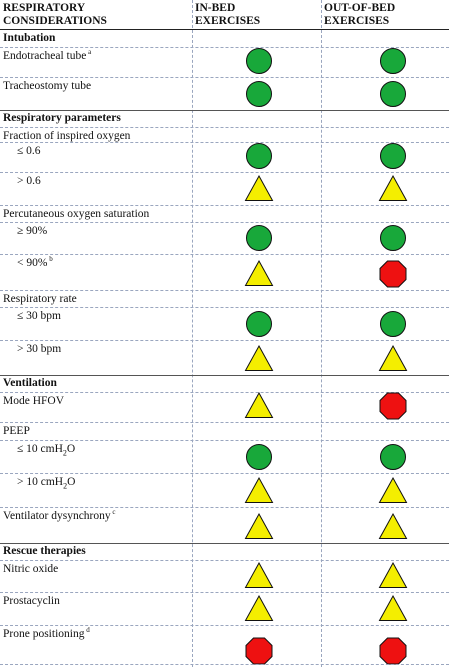  I want to click on footnote-marker: a, so click(89, 52).